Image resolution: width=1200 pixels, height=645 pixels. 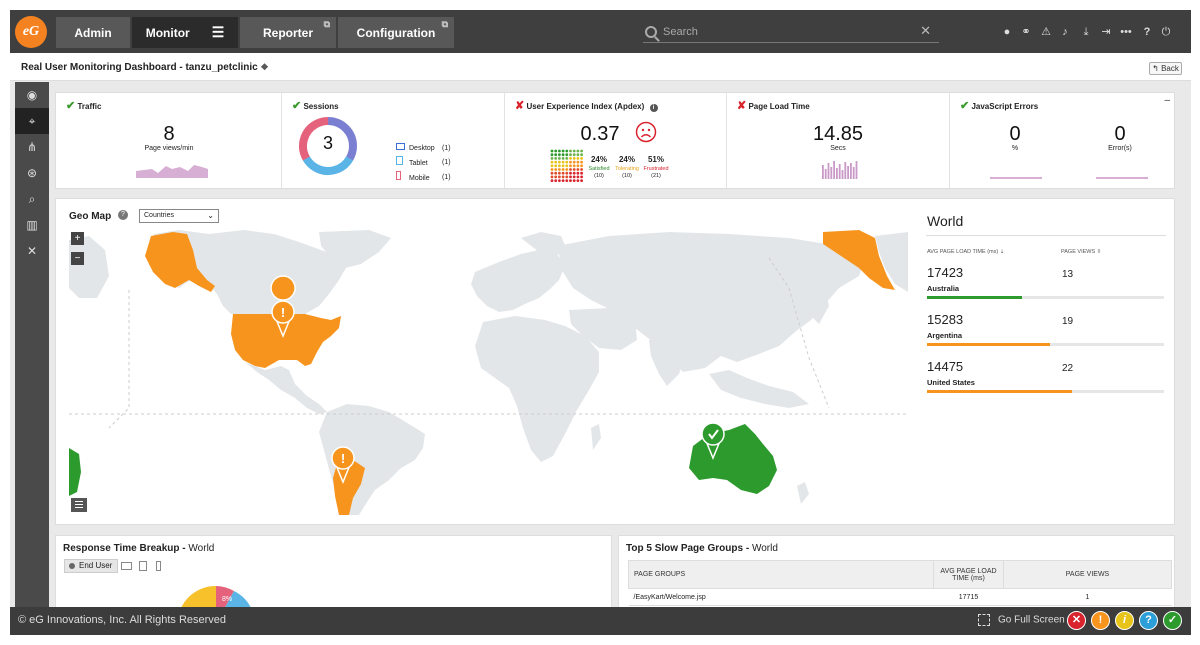 I want to click on clear-icon: ✕, so click(x=925, y=30).